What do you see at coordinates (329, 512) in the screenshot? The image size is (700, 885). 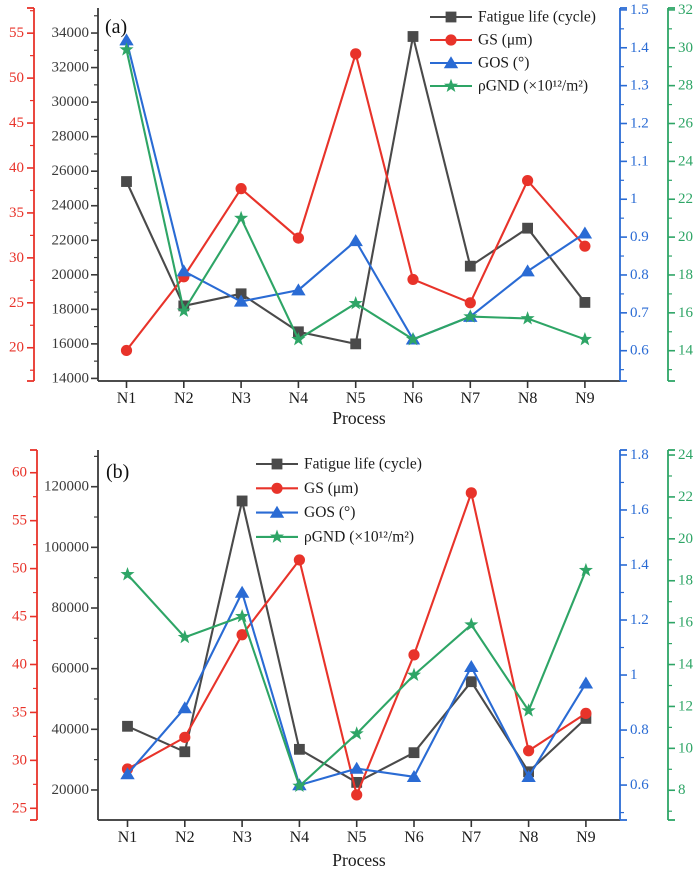 I see `legend-label: GOS (°)` at bounding box center [329, 512].